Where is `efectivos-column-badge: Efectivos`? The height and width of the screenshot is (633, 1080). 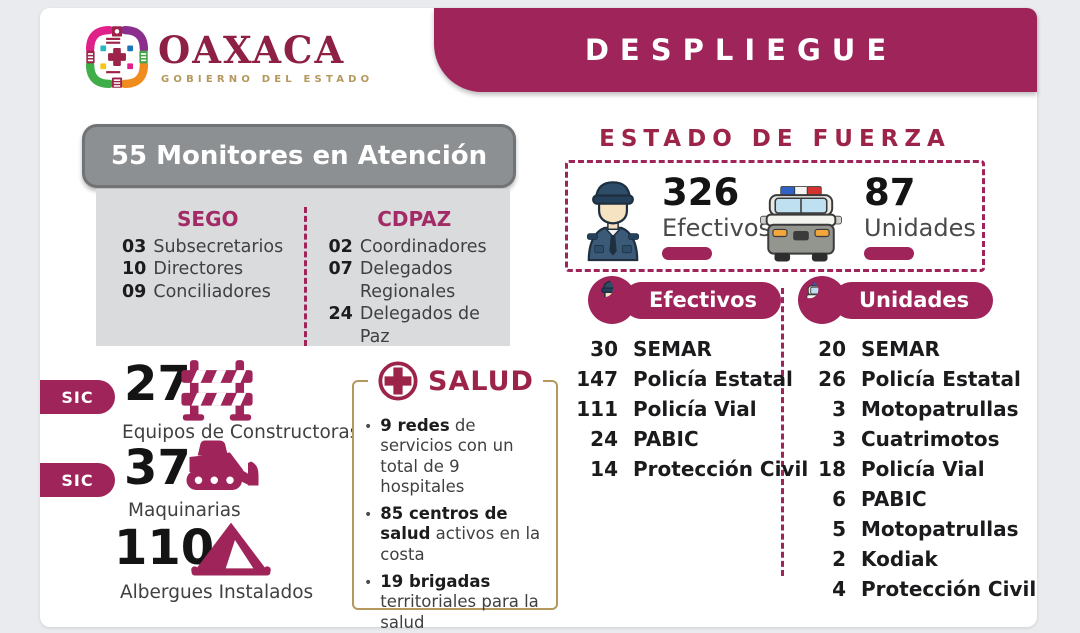 efectivos-column-badge: Efectivos is located at coordinates (685, 300).